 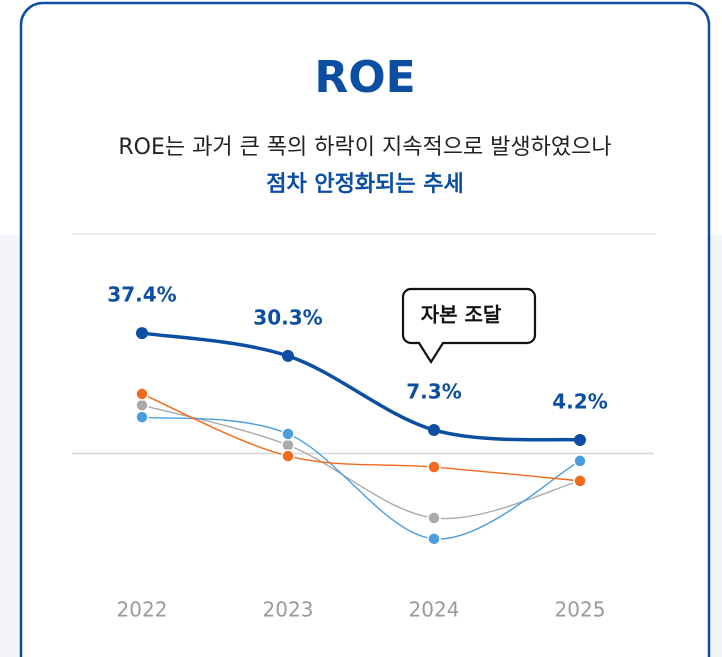 I want to click on x-tick-label: 2023, so click(x=288, y=610).